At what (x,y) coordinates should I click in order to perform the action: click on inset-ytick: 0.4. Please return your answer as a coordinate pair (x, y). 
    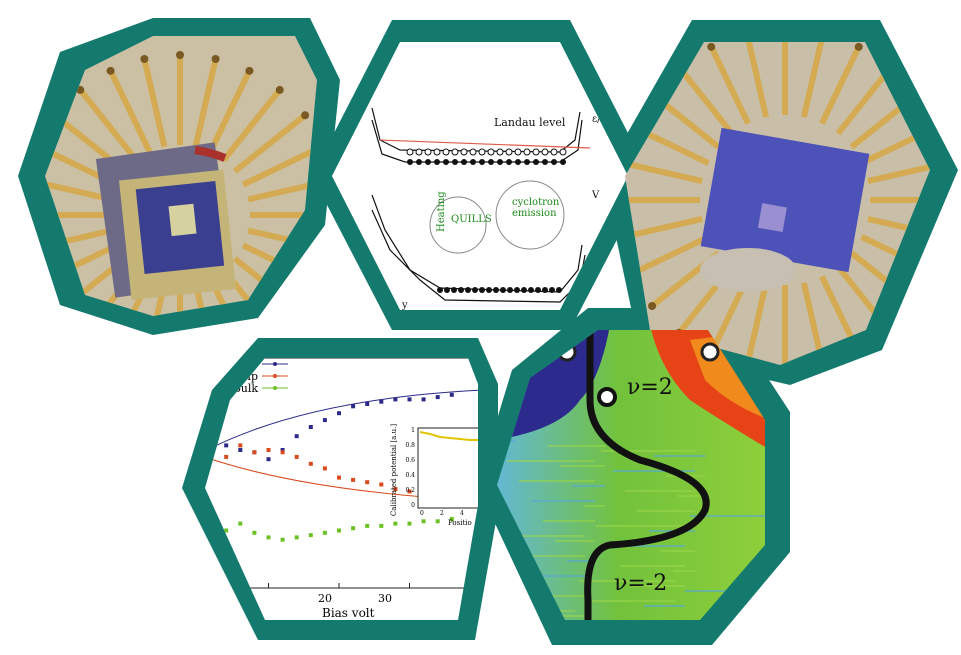
    Looking at the image, I should click on (410, 475).